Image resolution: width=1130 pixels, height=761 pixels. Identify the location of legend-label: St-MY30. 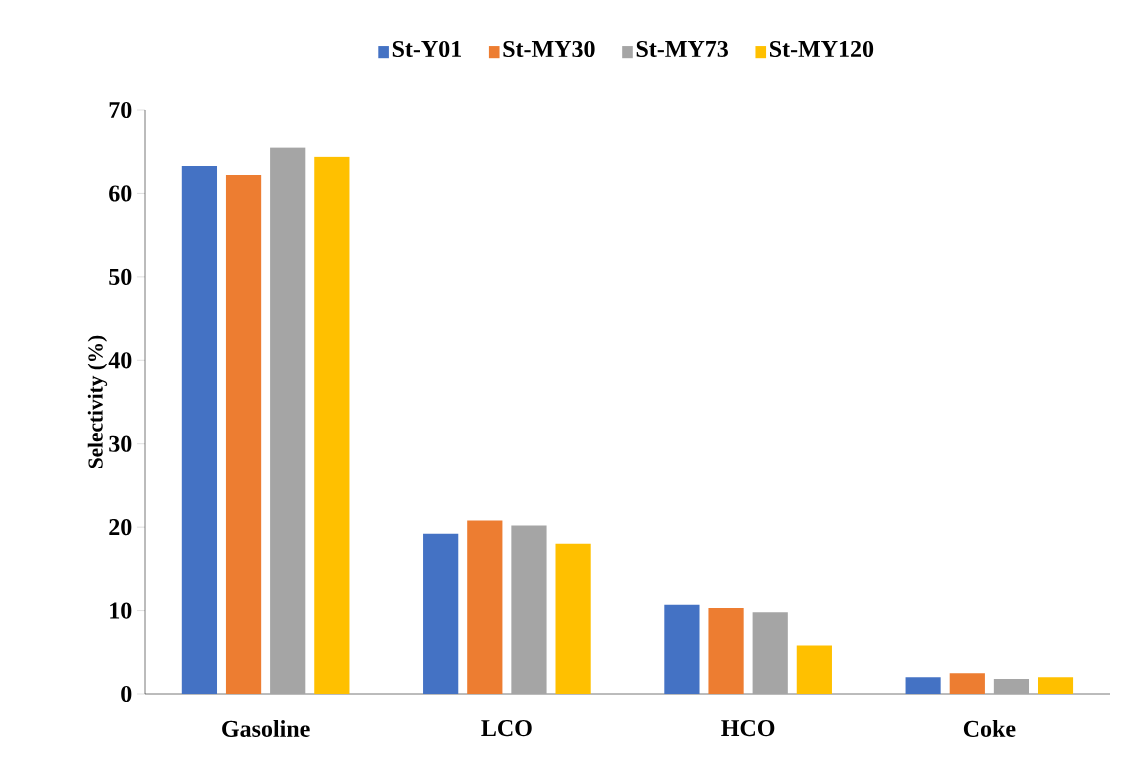
(549, 49).